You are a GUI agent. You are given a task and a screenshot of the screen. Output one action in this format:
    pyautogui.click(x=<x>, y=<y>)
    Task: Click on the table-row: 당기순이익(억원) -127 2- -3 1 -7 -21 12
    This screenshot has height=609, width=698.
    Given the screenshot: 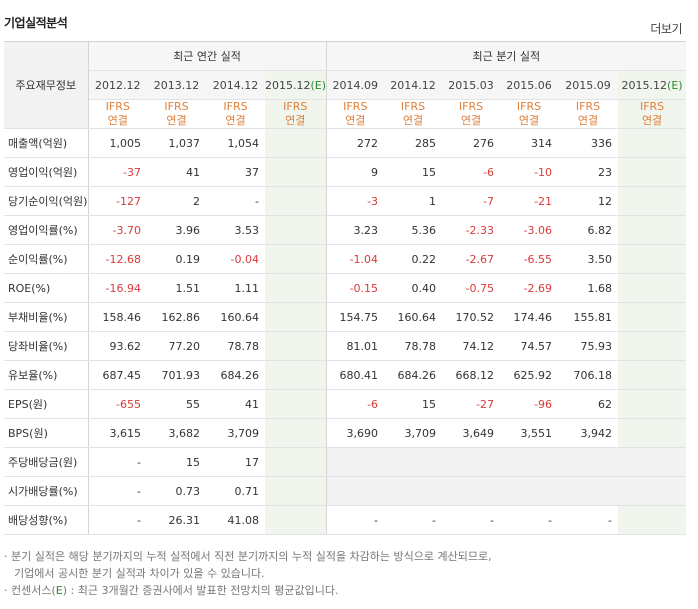 What is the action you would take?
    pyautogui.click(x=345, y=201)
    